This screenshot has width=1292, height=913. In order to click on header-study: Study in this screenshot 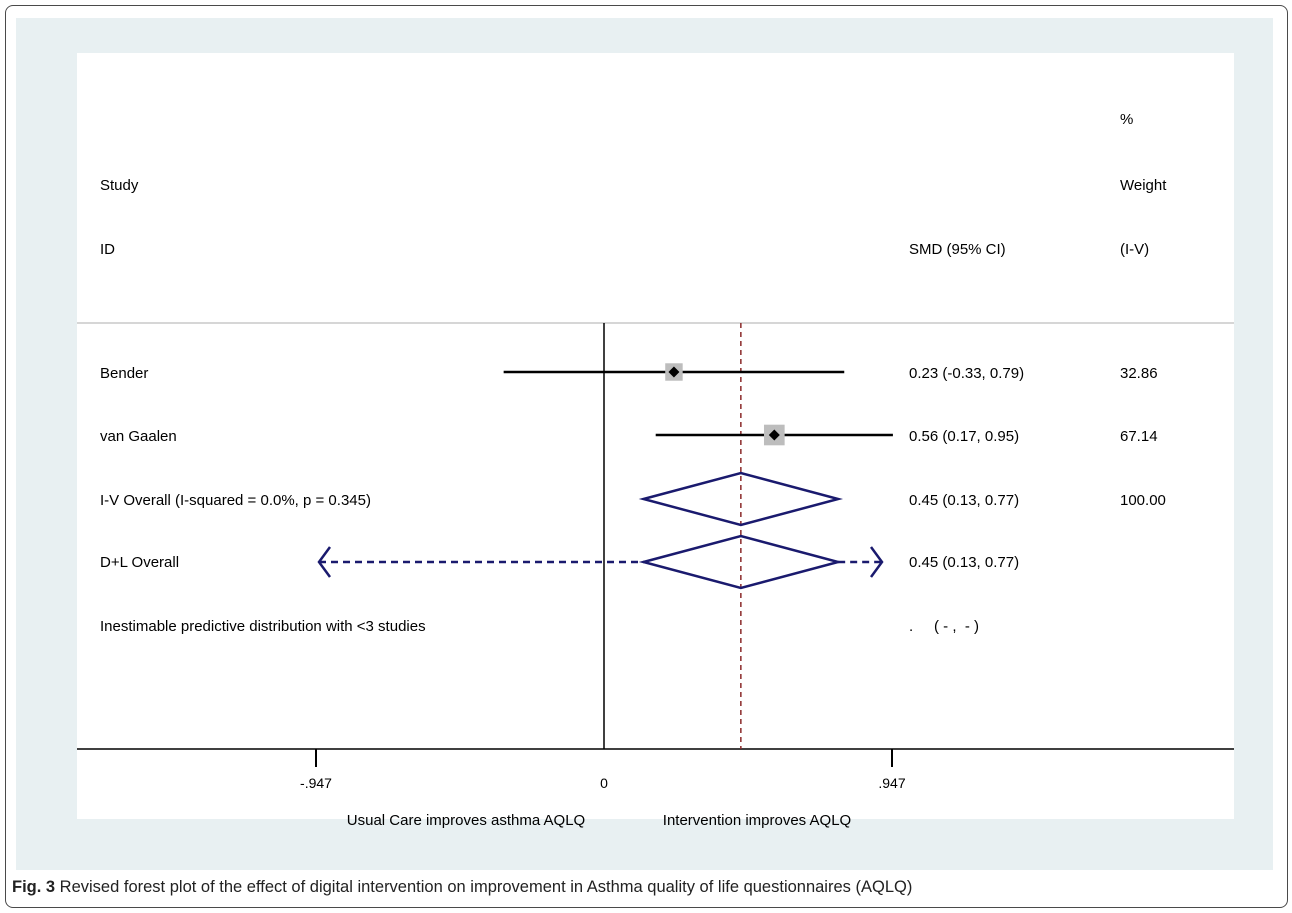, I will do `click(119, 185)`.